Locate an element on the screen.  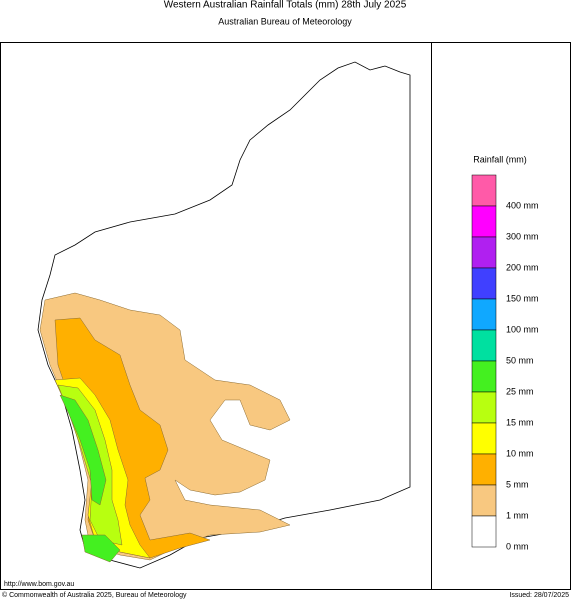
legend-label: 25 mm is located at coordinates (520, 391).